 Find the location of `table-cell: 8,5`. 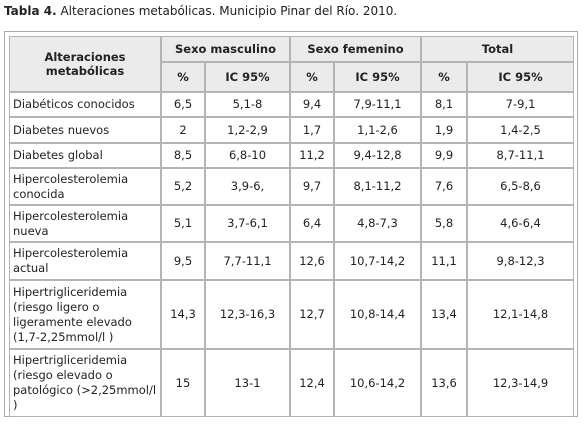

table-cell: 8,5 is located at coordinates (183, 155).